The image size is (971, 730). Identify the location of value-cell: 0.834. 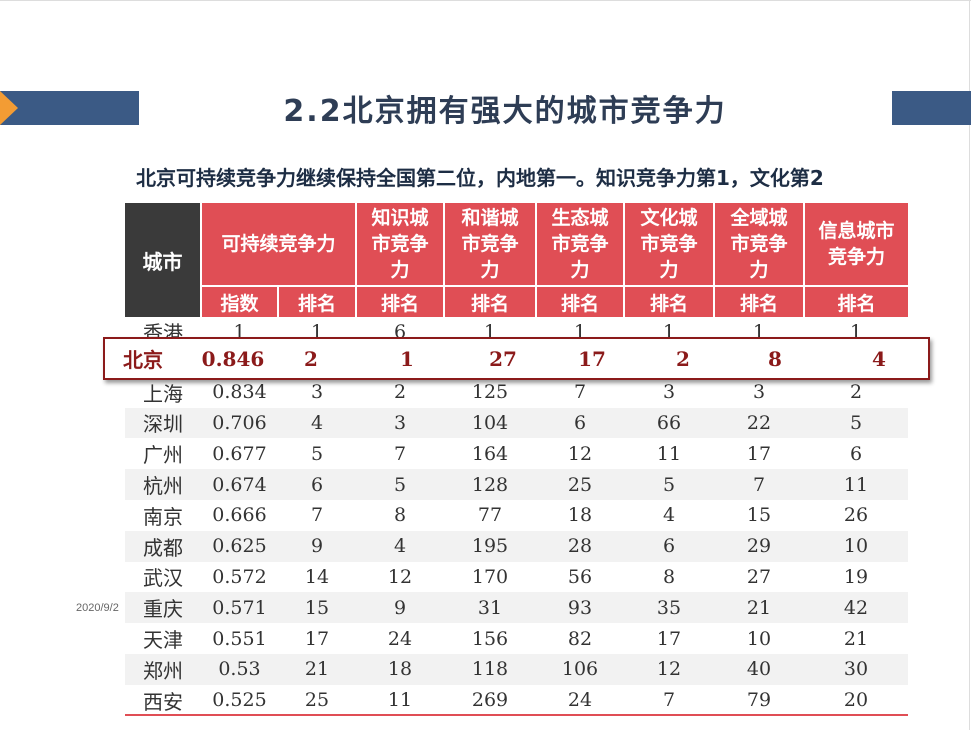
(239, 392).